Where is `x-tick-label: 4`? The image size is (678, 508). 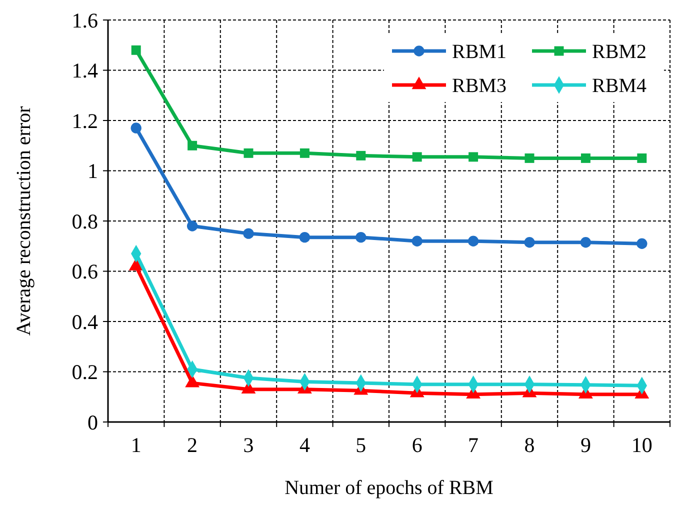
x-tick-label: 4 is located at coordinates (304, 445).